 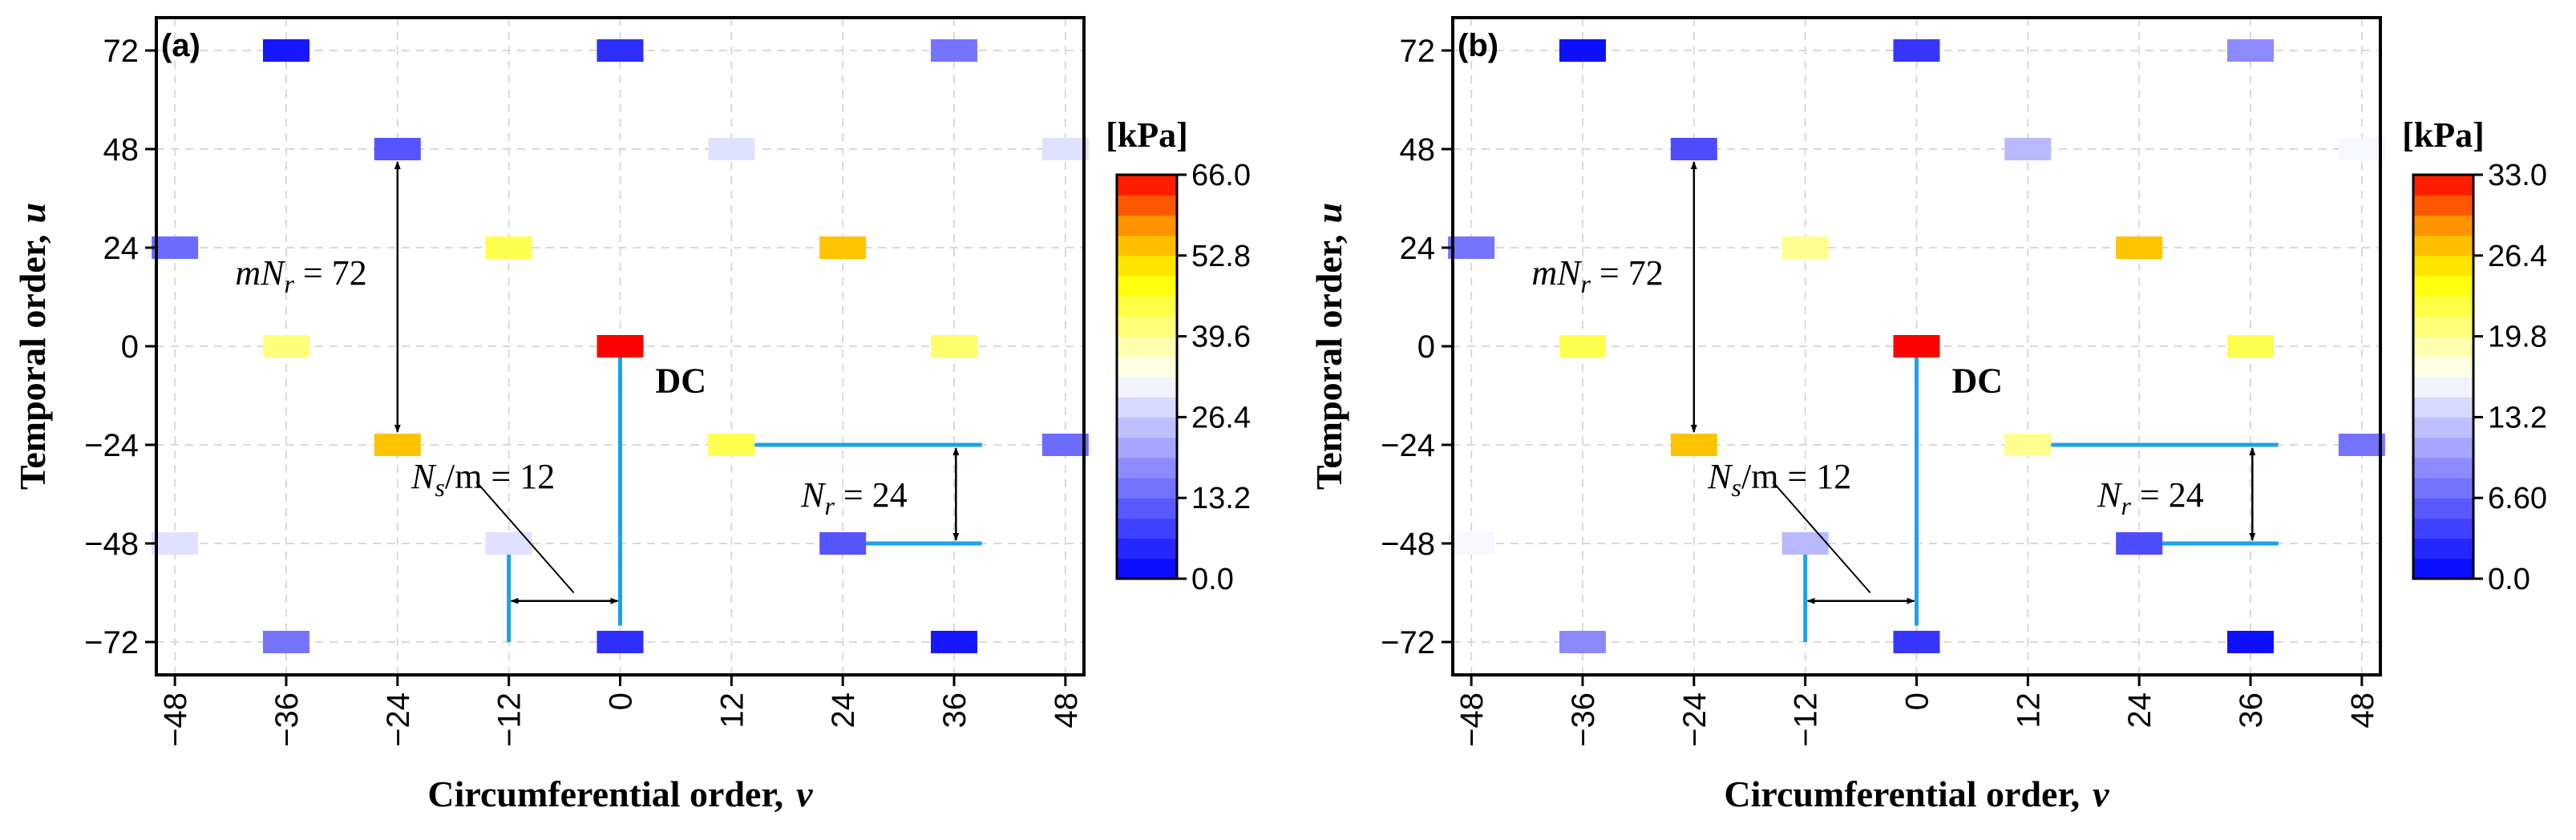 What do you see at coordinates (2139, 711) in the screenshot?
I see `x-tick-label: 24` at bounding box center [2139, 711].